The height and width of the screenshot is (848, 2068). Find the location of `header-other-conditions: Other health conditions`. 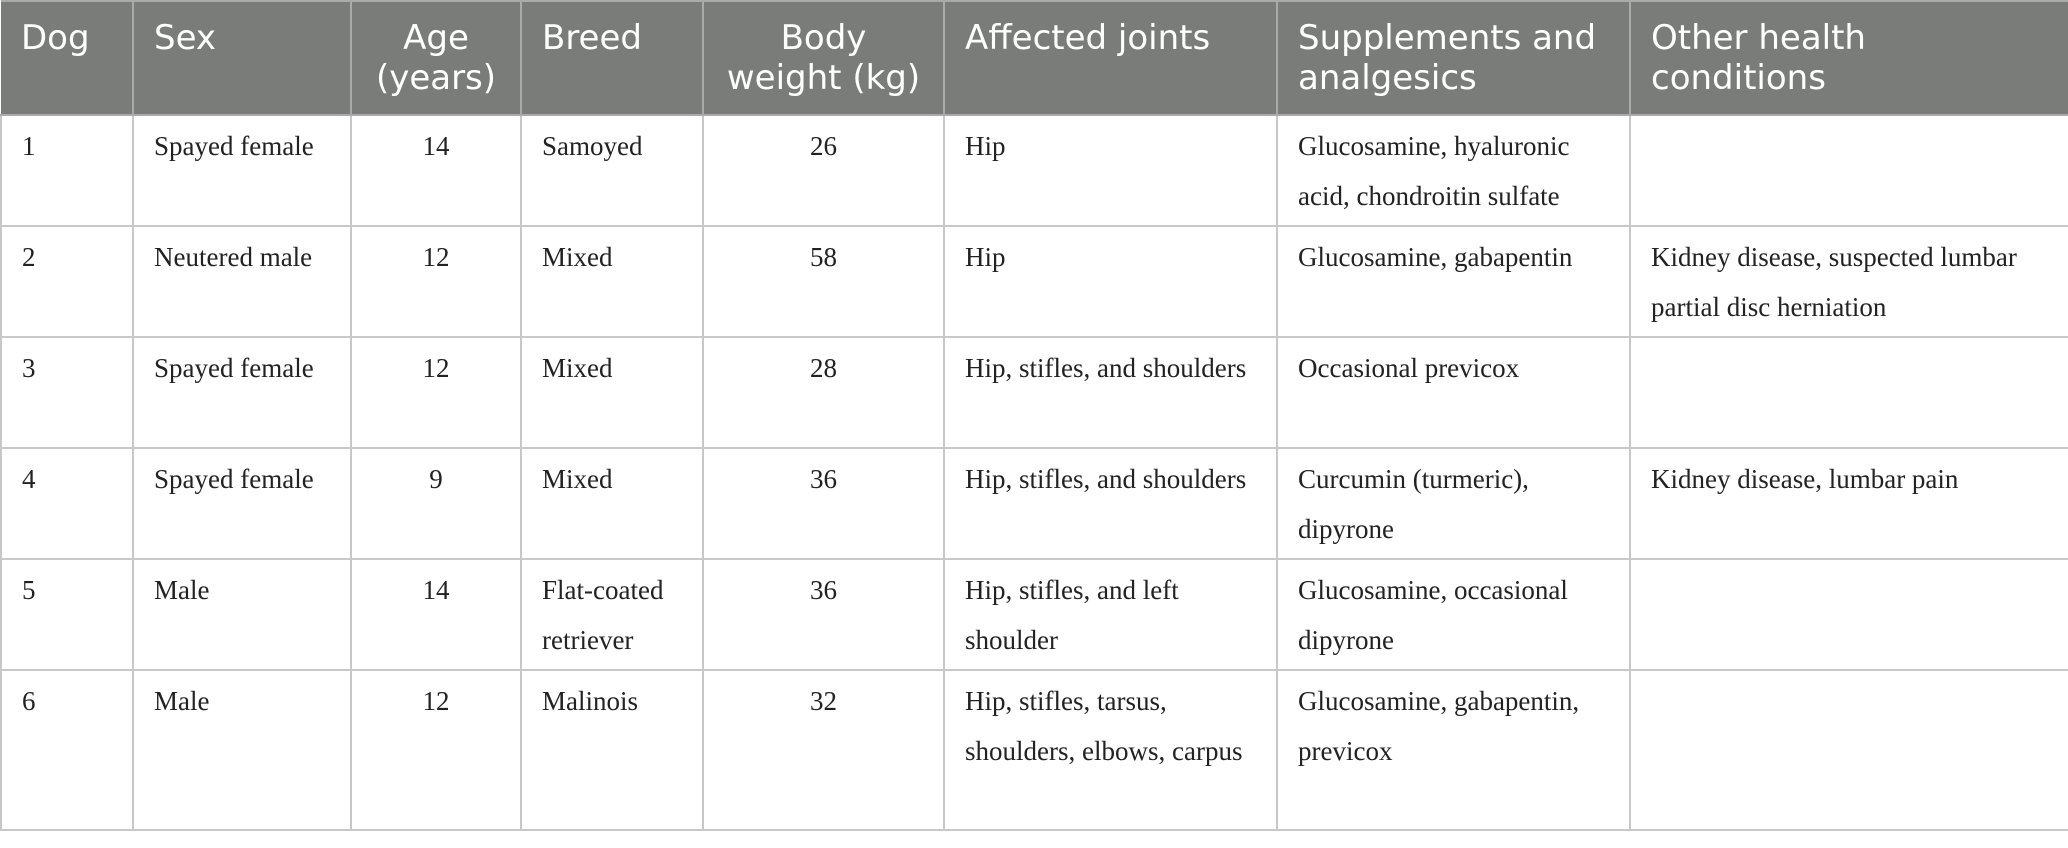

header-other-conditions: Other health conditions is located at coordinates (1849, 58).